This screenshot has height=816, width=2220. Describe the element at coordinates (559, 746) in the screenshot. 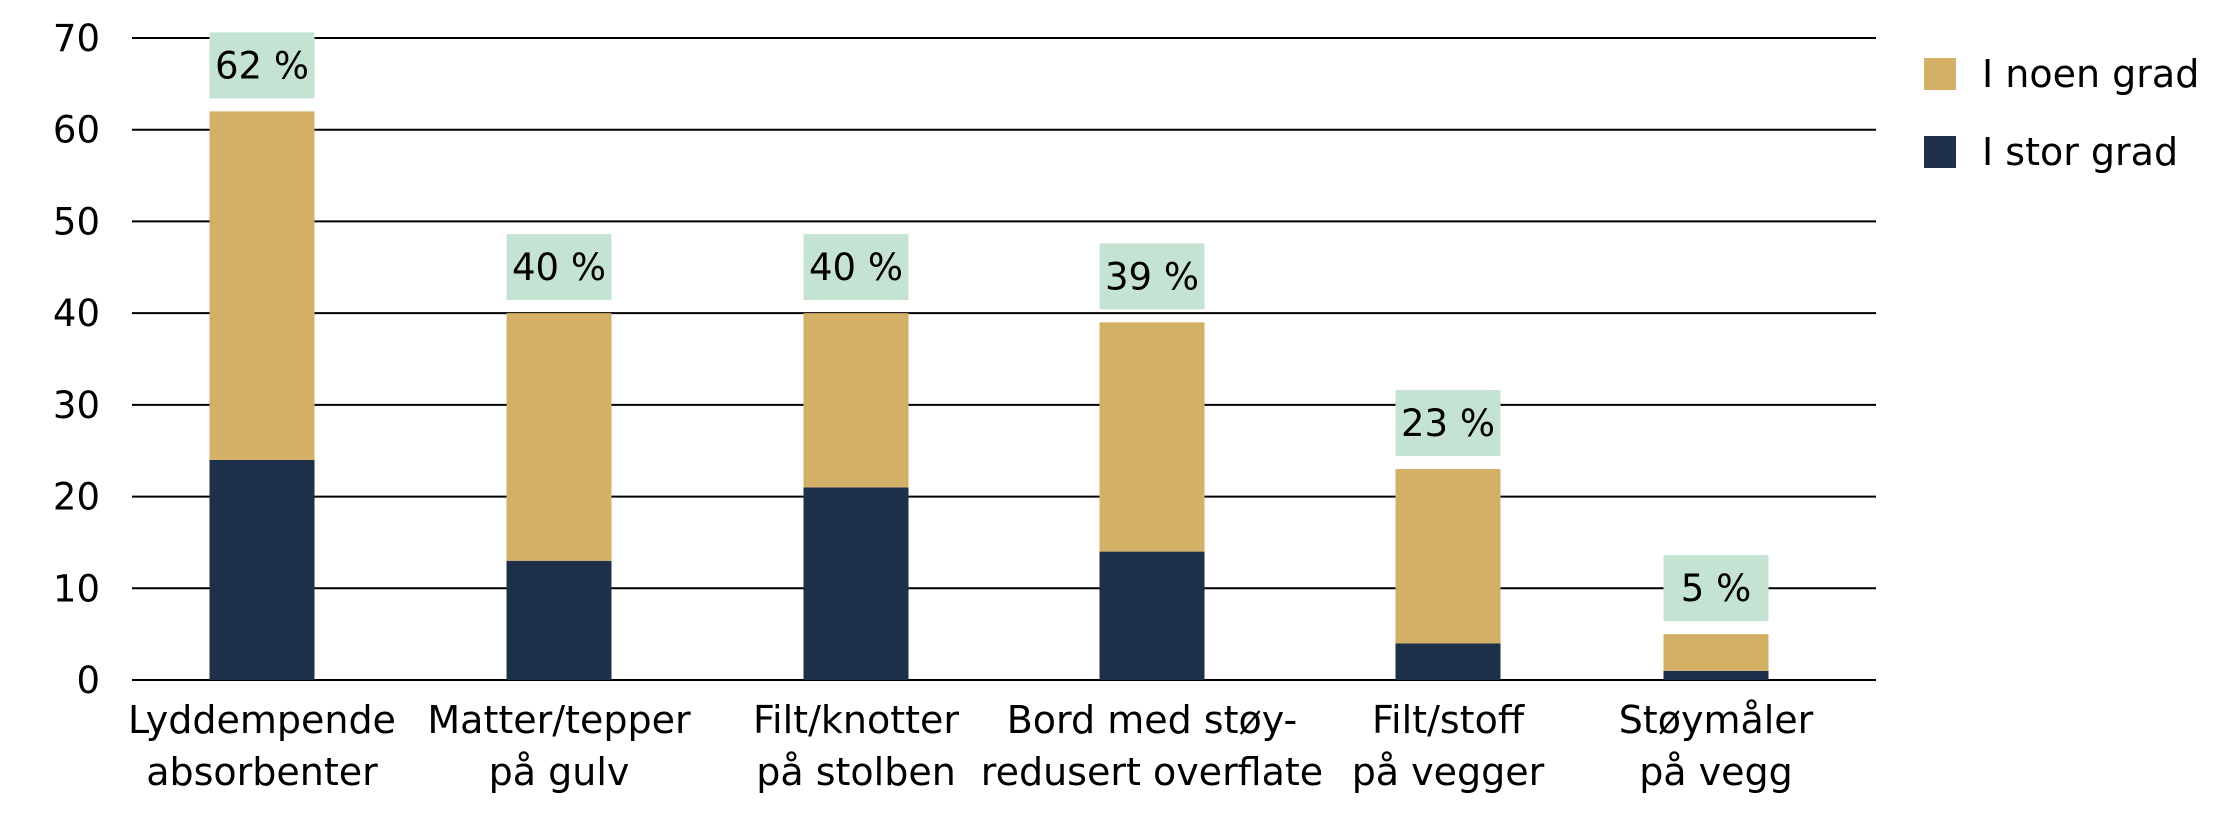

I see `x-category-label: Matter/tepper på gulv` at that location.